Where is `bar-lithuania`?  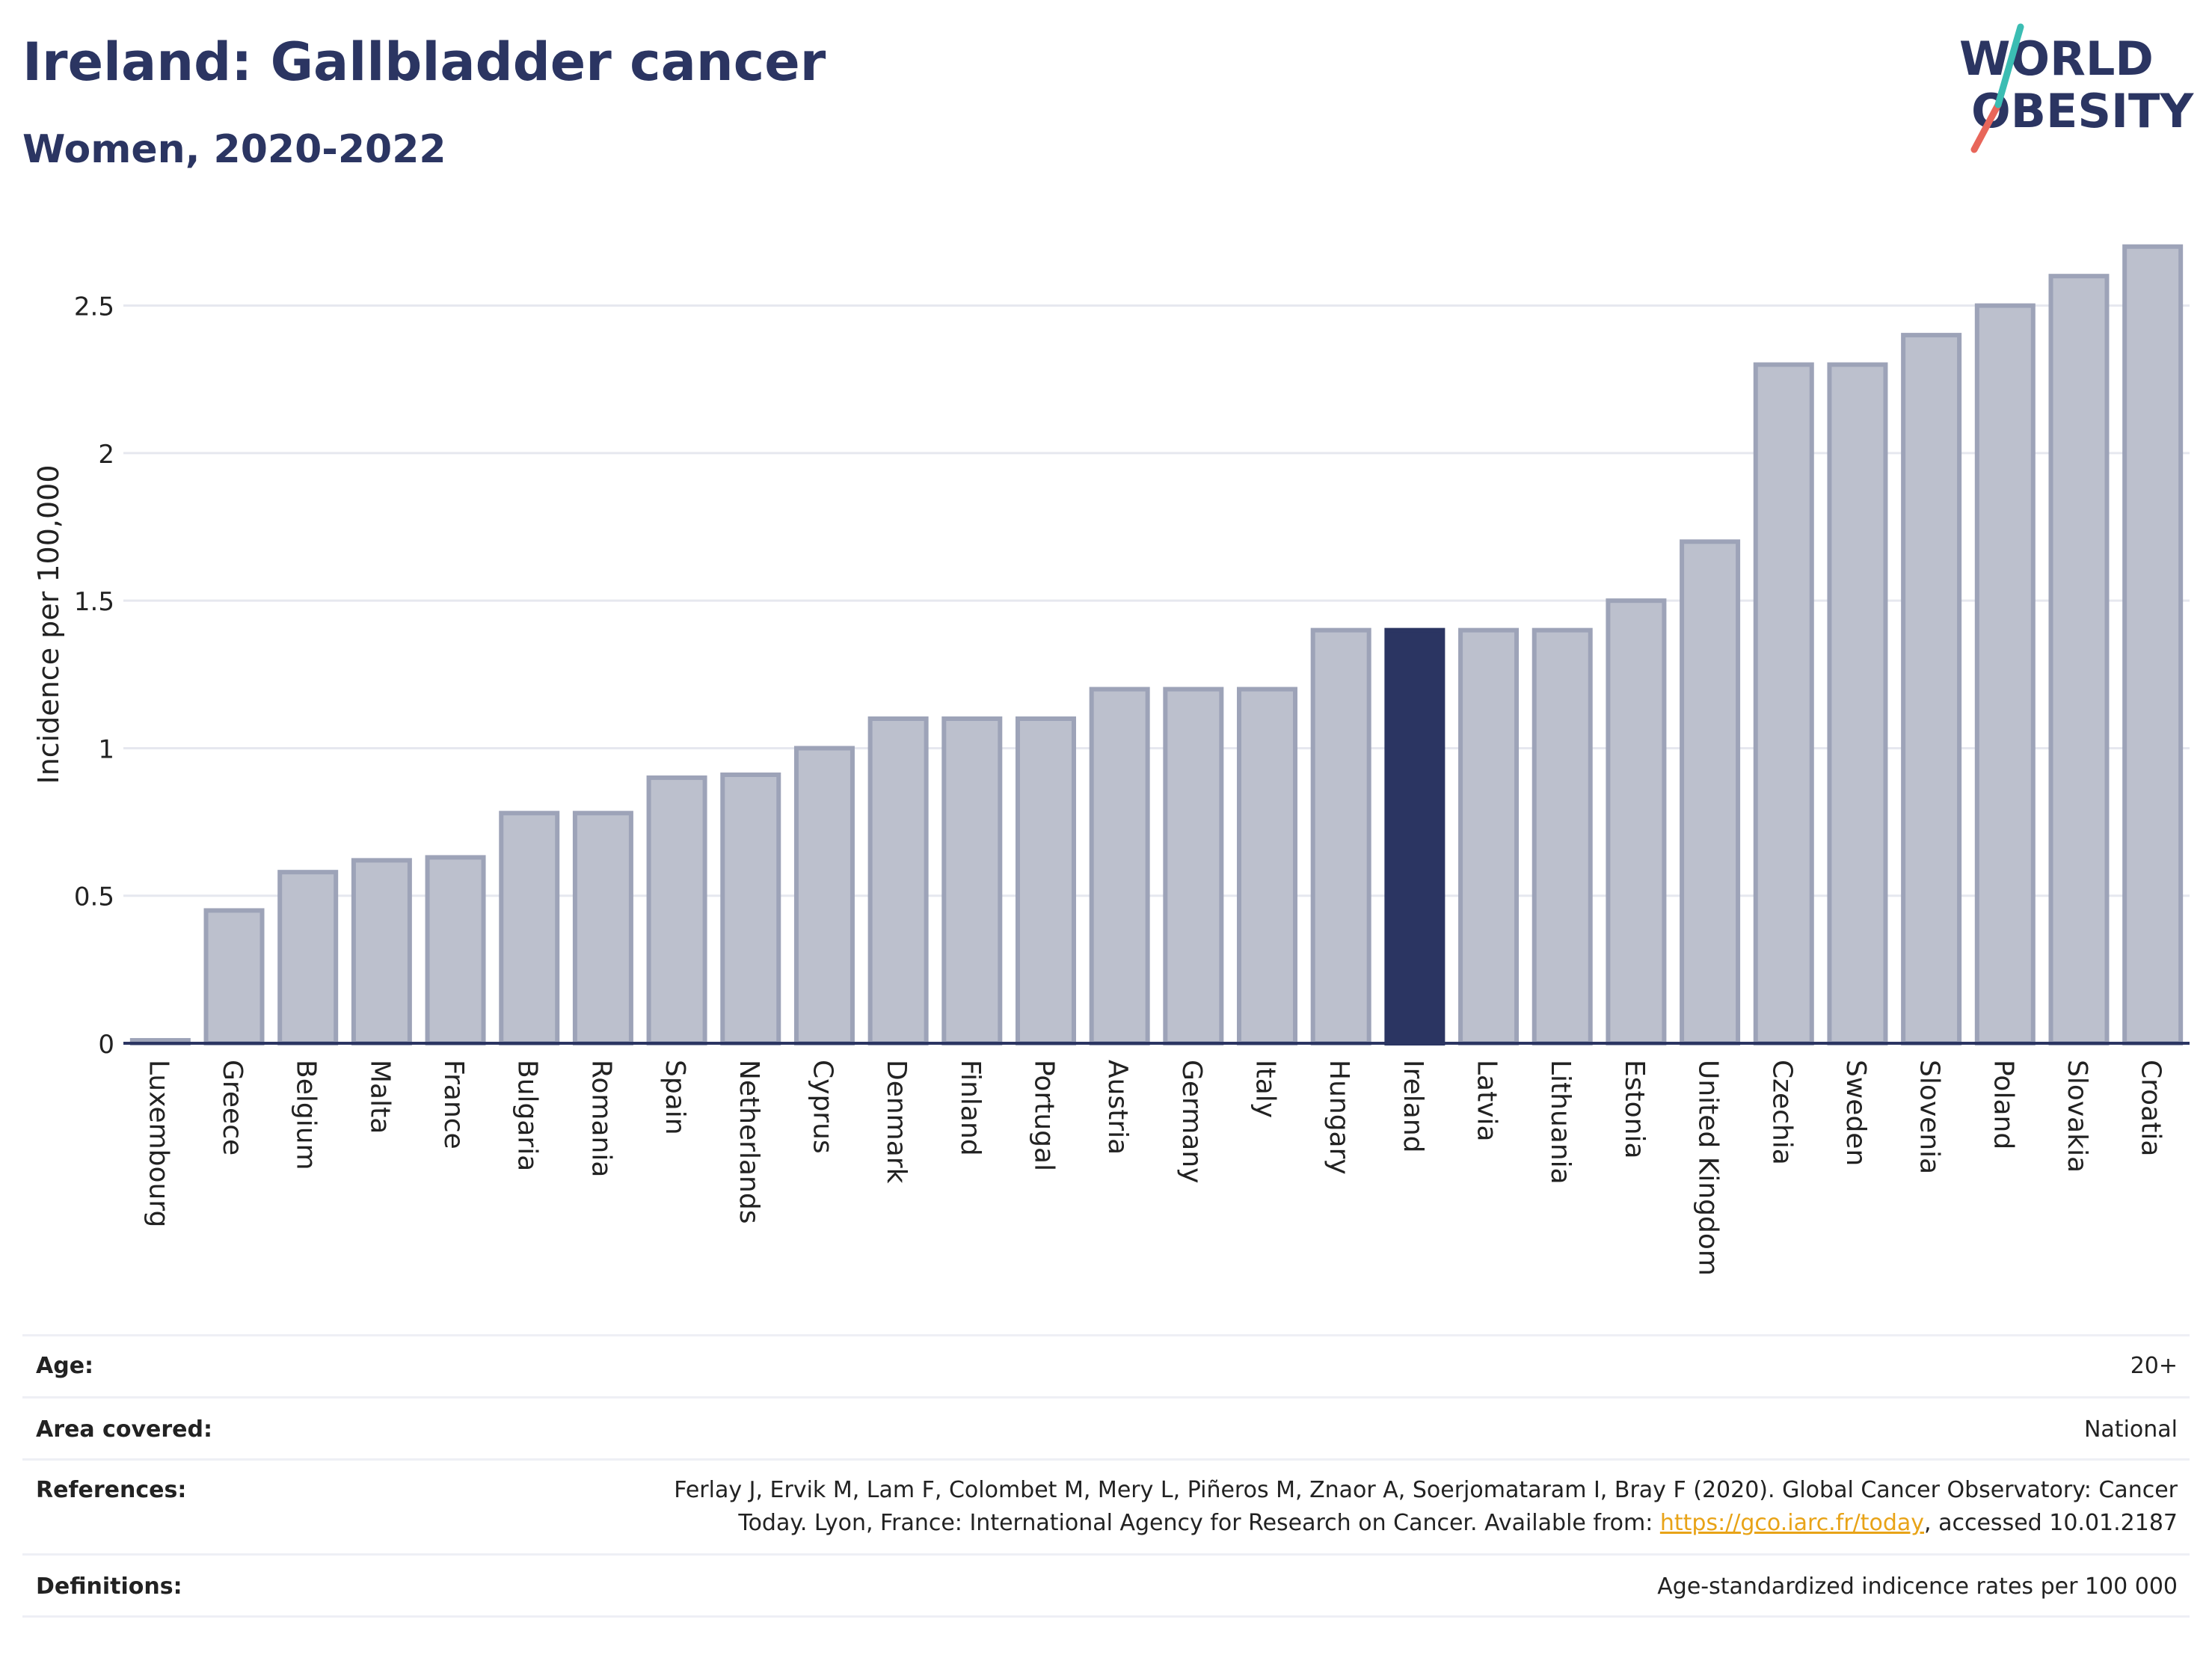 bar-lithuania is located at coordinates (1562, 836).